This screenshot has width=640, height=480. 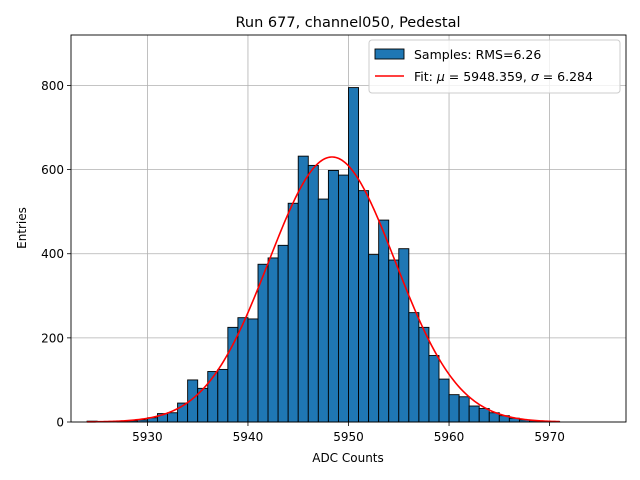 What do you see at coordinates (566, 76) in the screenshot?
I see `legend-fit-sigma-value: = 6.284` at bounding box center [566, 76].